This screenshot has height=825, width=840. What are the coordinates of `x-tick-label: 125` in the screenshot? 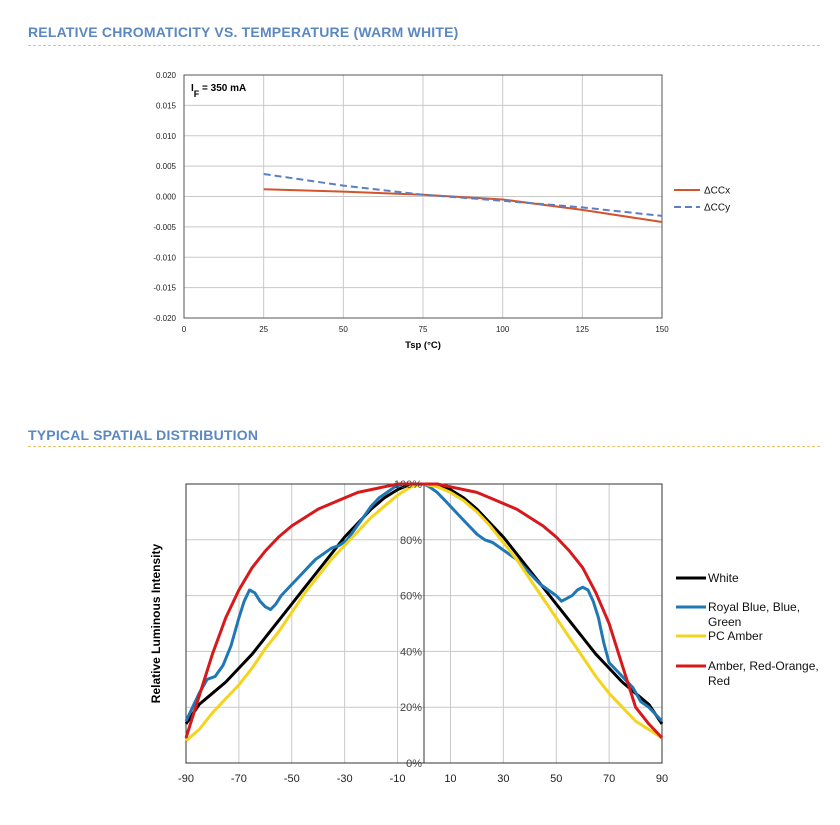 It's located at (583, 329).